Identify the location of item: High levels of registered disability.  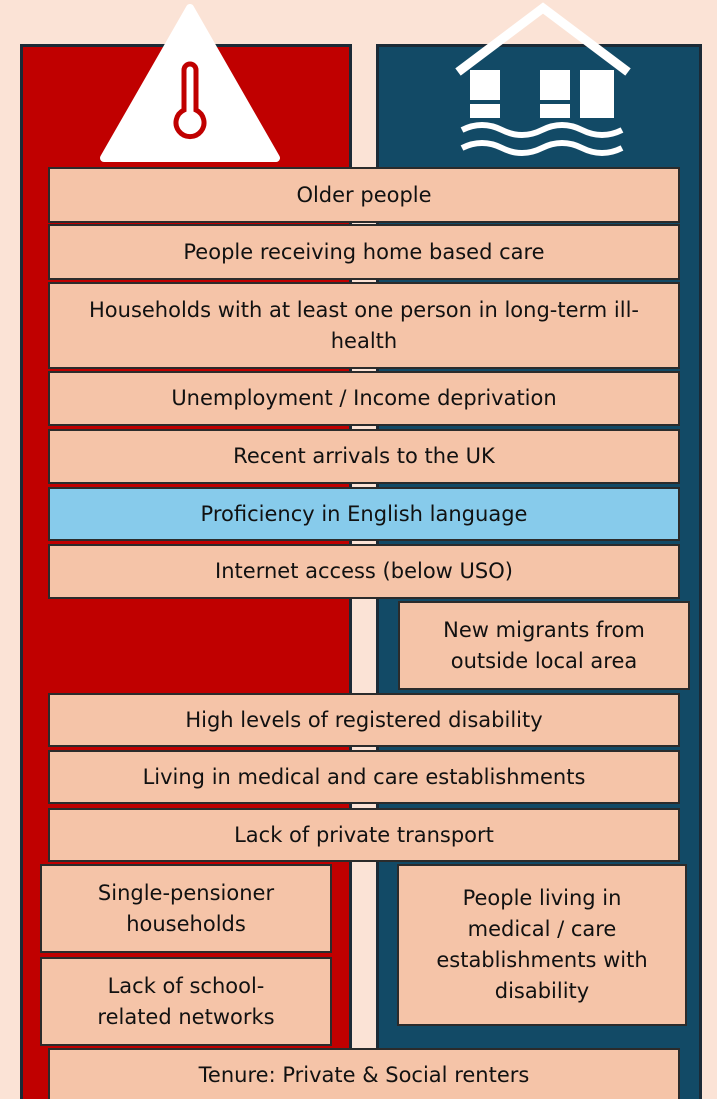
(364, 720).